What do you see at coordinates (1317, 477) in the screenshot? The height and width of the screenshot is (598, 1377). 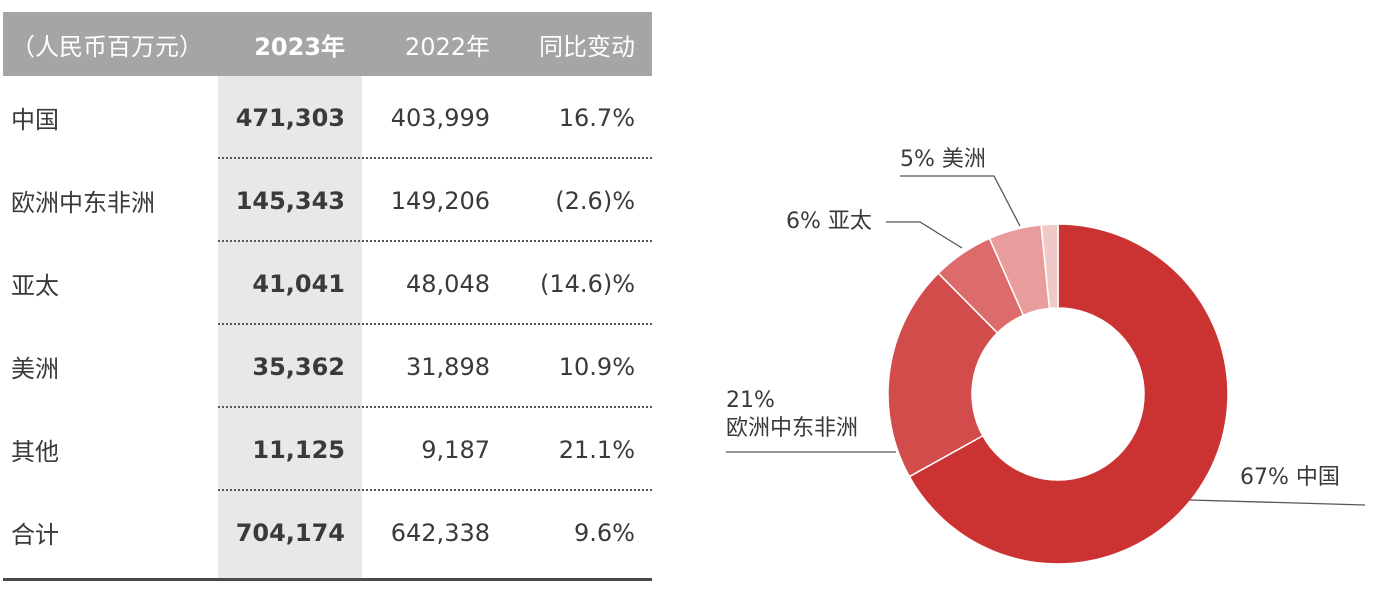 I see `label-china-name: 中国` at bounding box center [1317, 477].